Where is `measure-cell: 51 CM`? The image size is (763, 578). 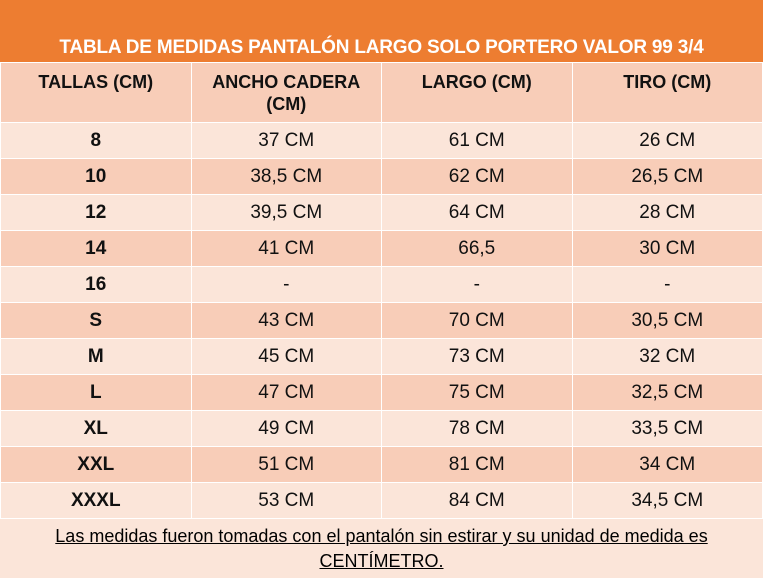 measure-cell: 51 CM is located at coordinates (286, 464).